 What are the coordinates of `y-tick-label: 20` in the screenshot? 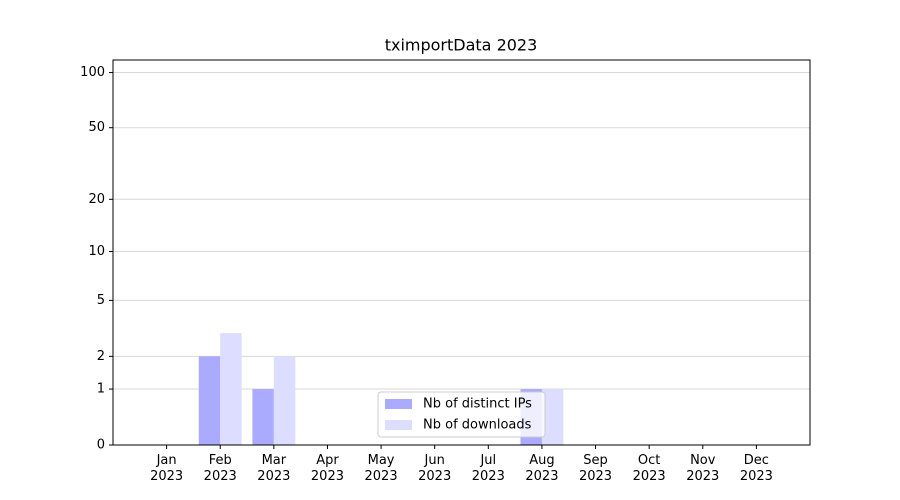 It's located at (96, 199).